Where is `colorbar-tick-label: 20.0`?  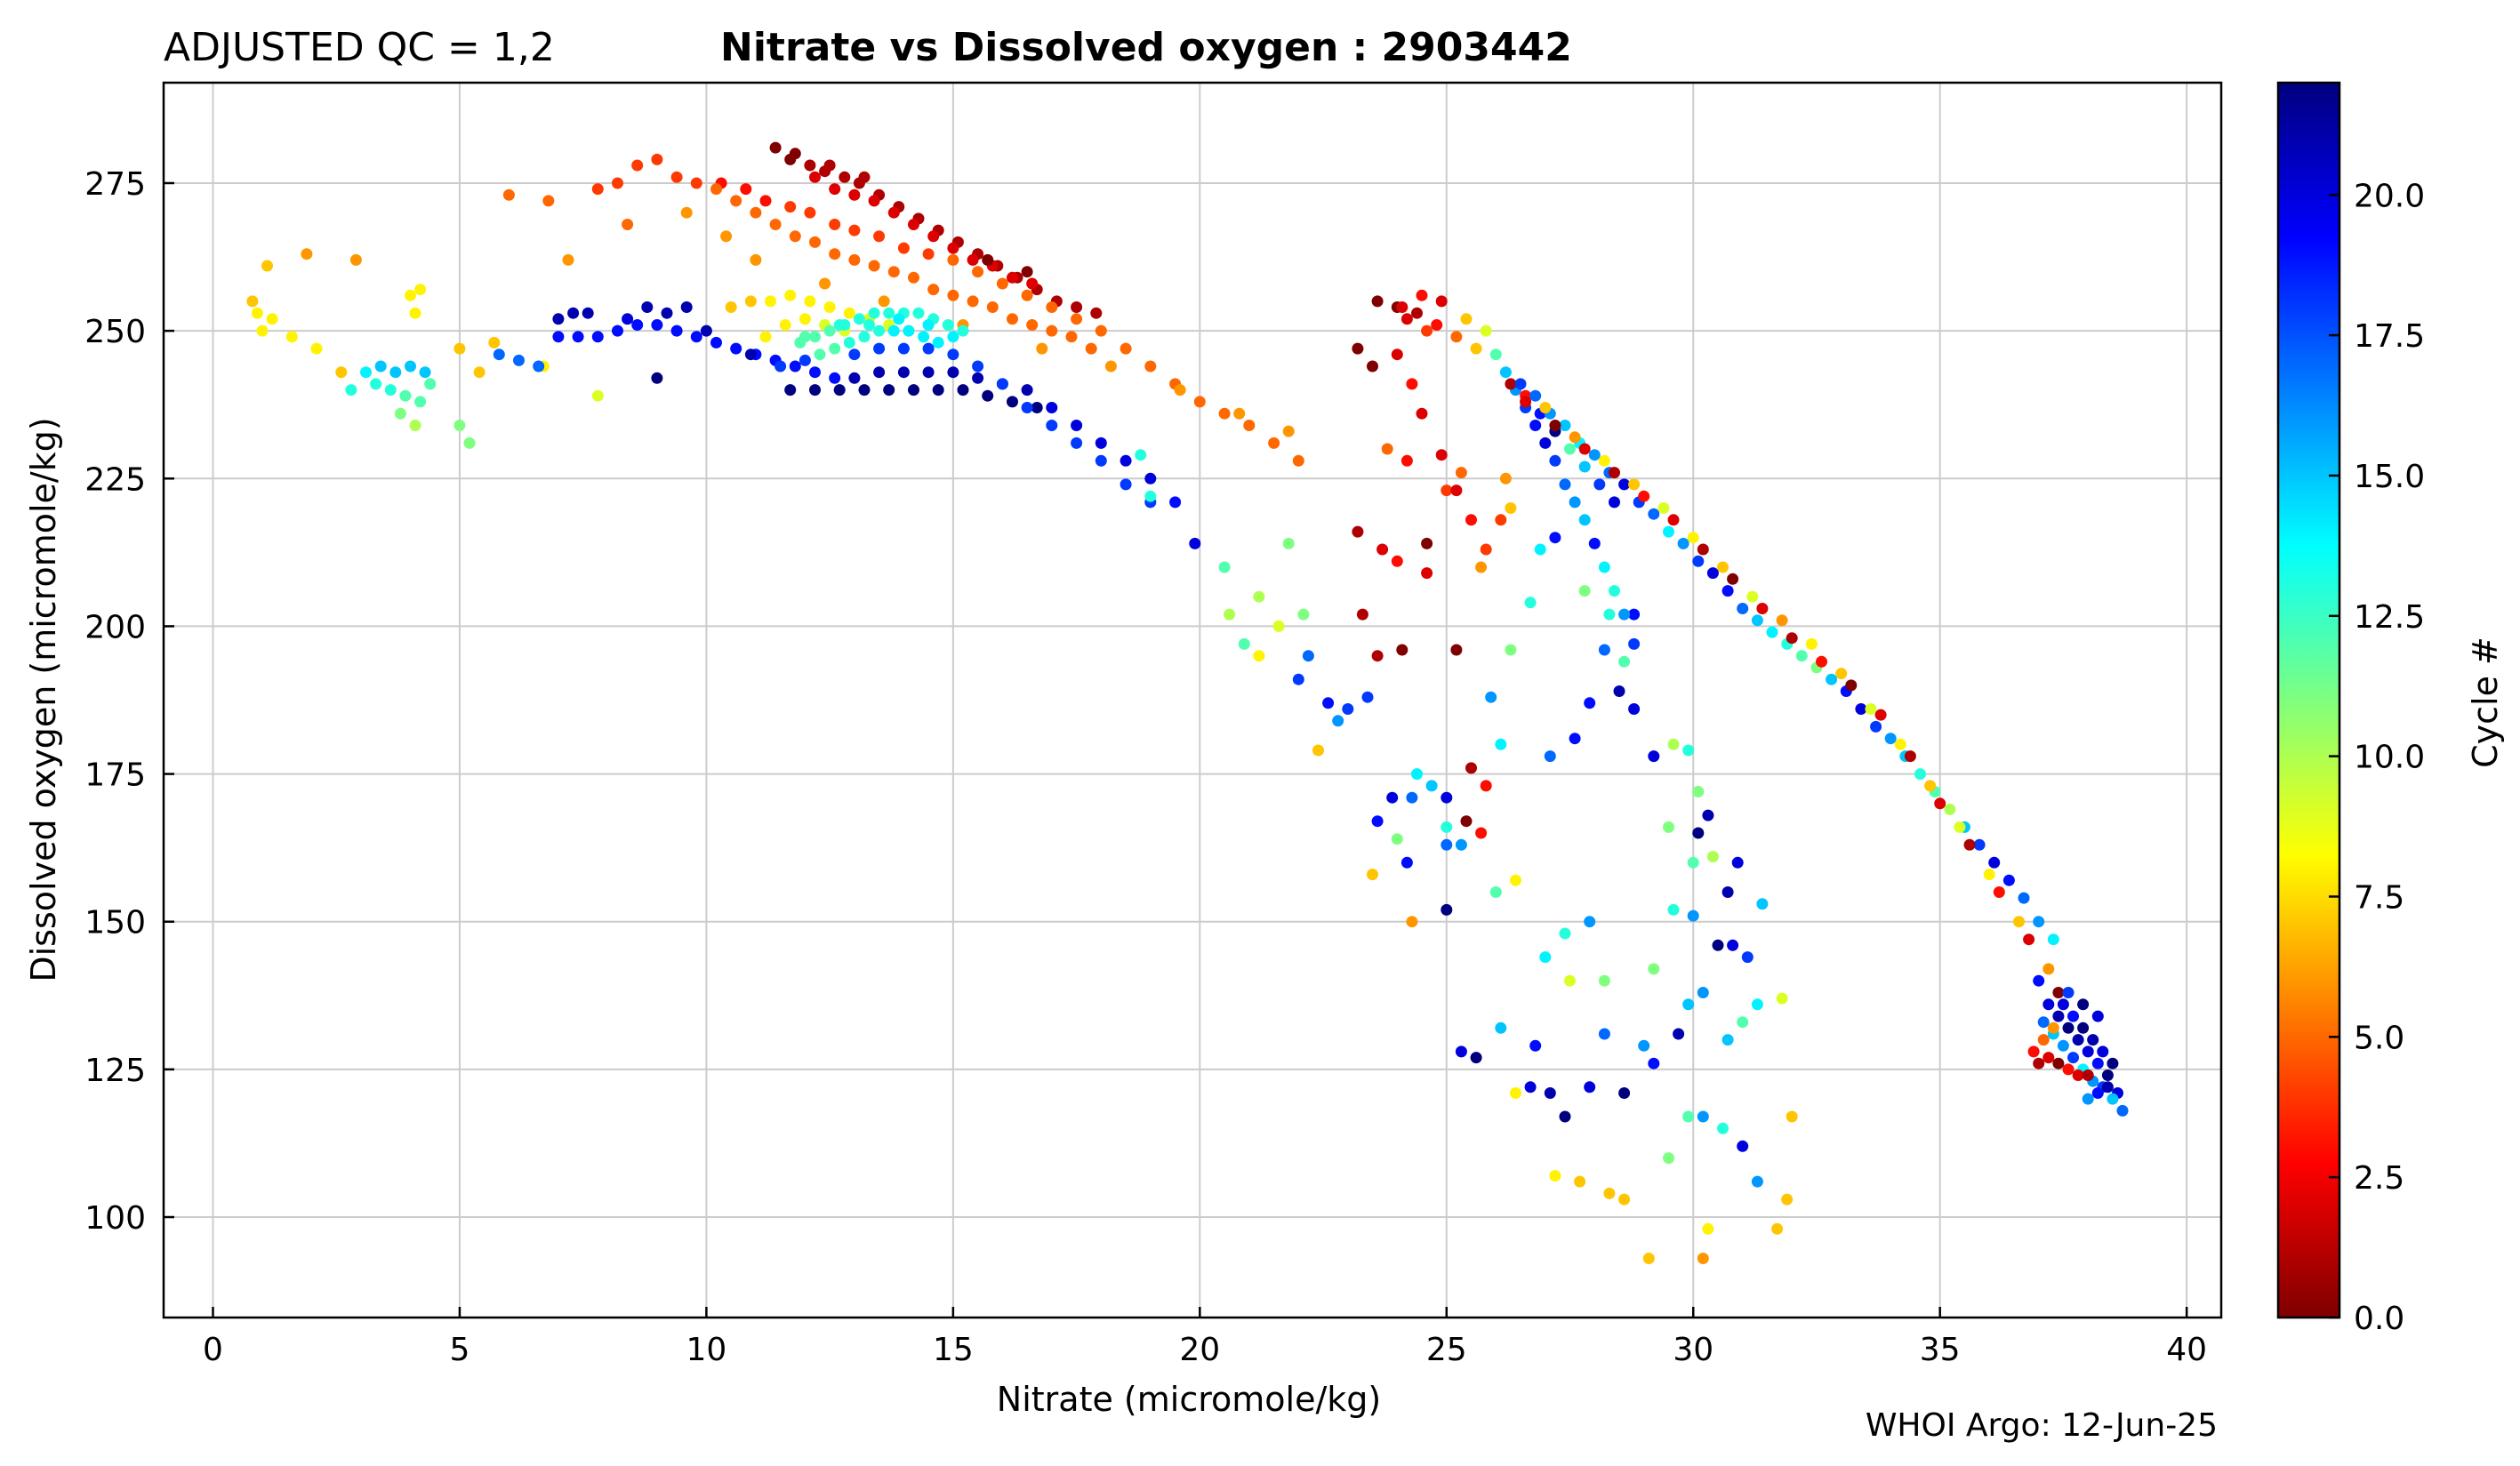 colorbar-tick-label: 20.0 is located at coordinates (2390, 196).